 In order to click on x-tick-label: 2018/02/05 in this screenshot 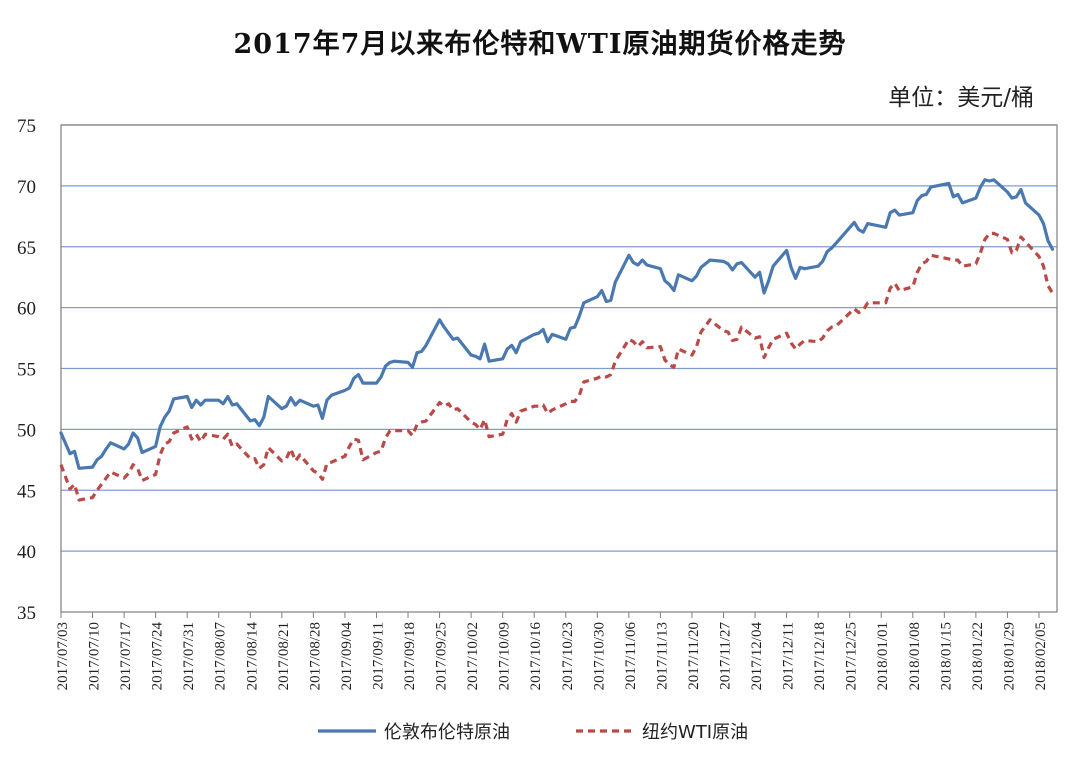, I will do `click(1041, 656)`.